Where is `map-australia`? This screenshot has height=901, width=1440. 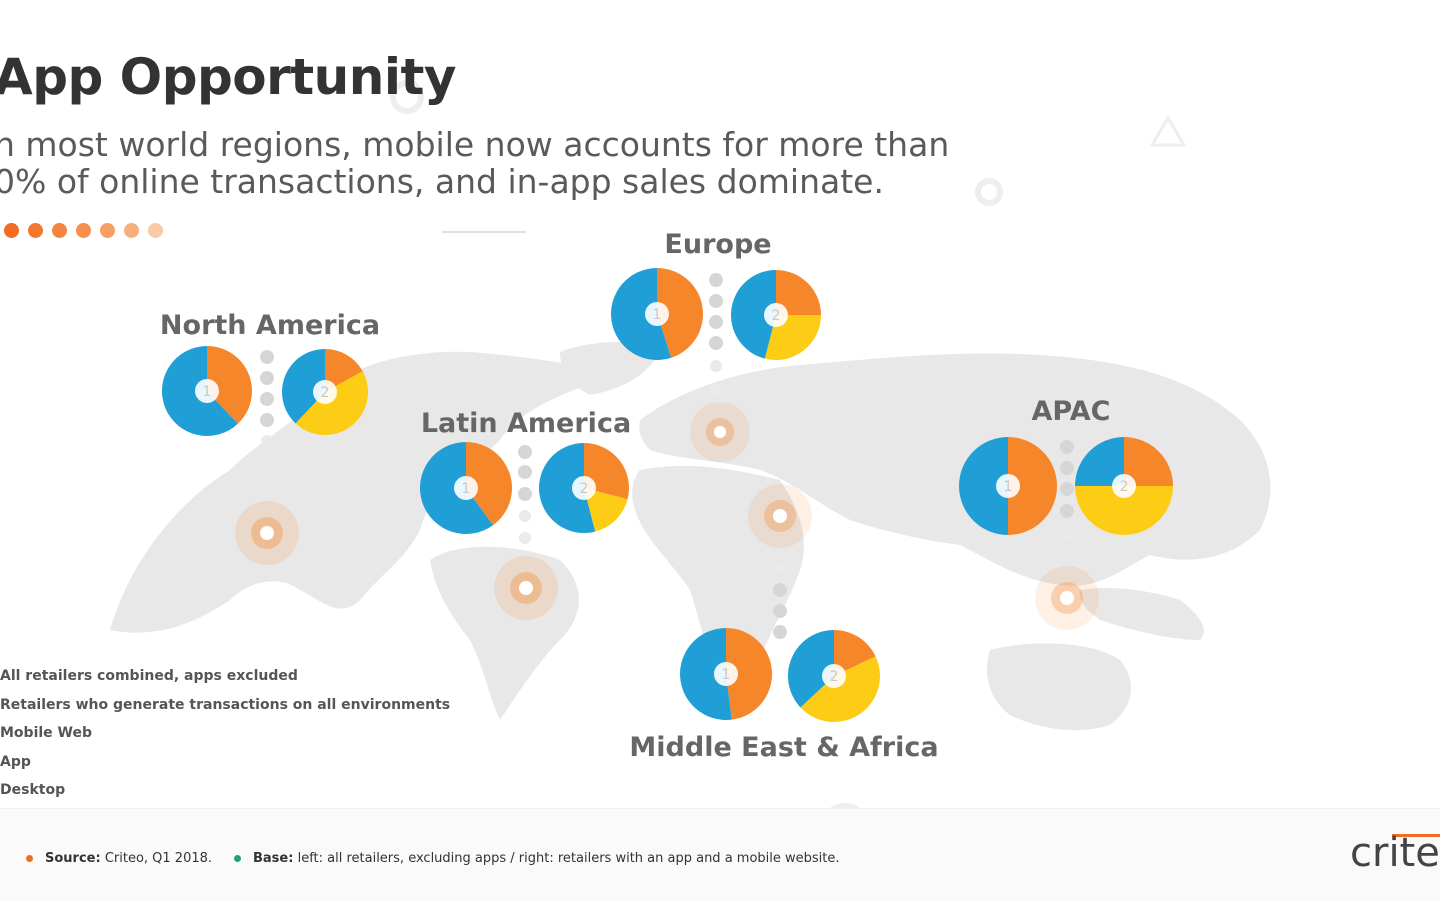
map-australia is located at coordinates (1058, 687).